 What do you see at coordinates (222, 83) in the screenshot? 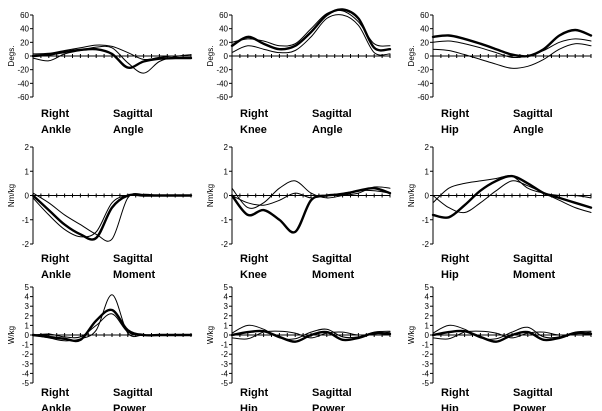
I see `y-tick-label: -40` at bounding box center [222, 83].